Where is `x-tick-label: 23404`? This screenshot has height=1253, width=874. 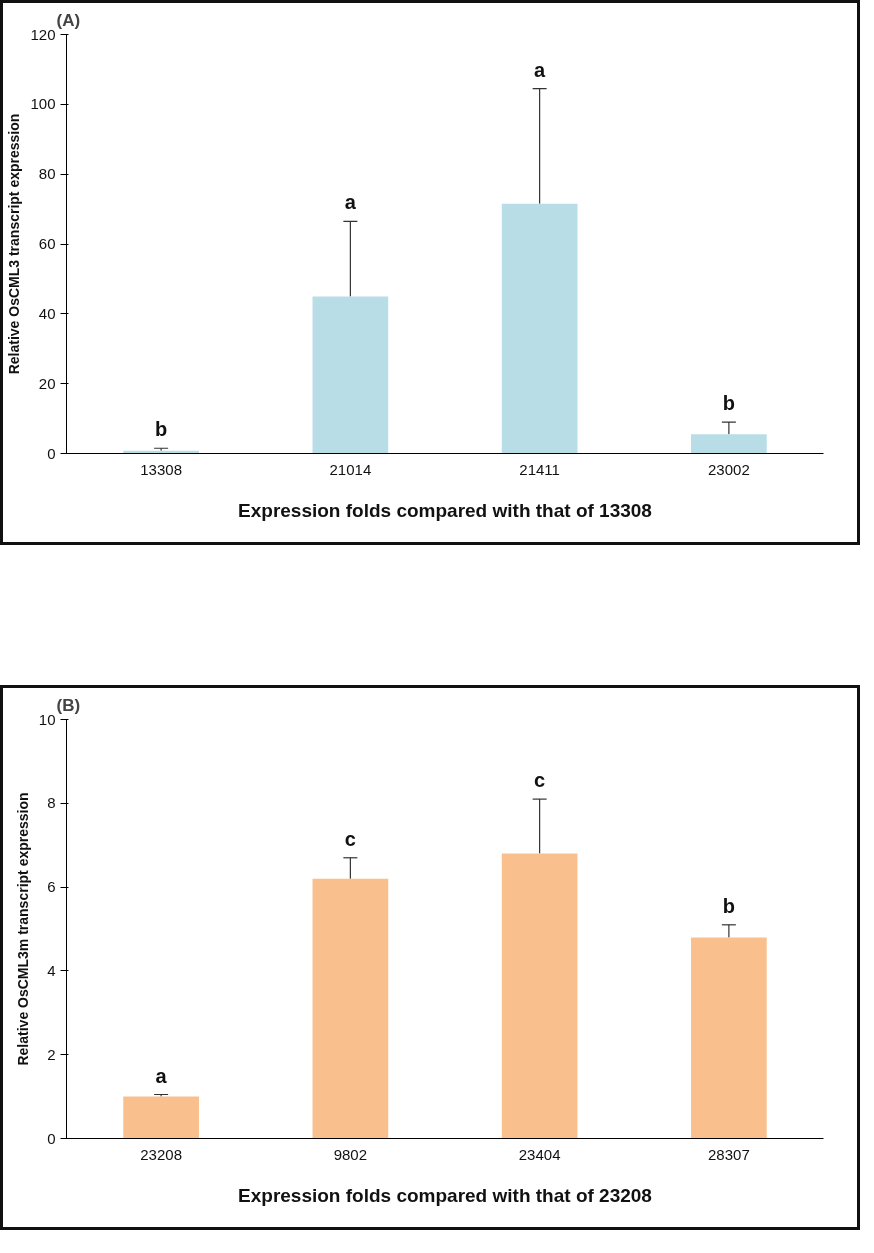 x-tick-label: 23404 is located at coordinates (539, 1154).